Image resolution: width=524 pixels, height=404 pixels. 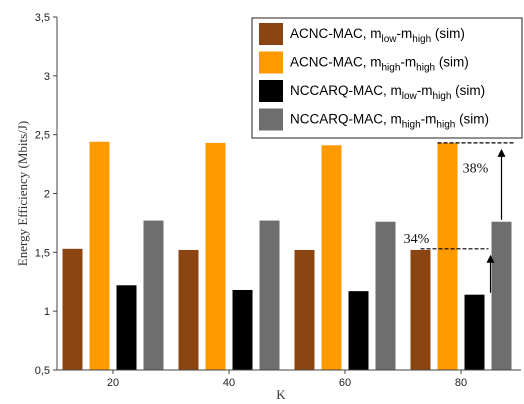 I want to click on y-tick-label: 2, so click(x=47, y=195).